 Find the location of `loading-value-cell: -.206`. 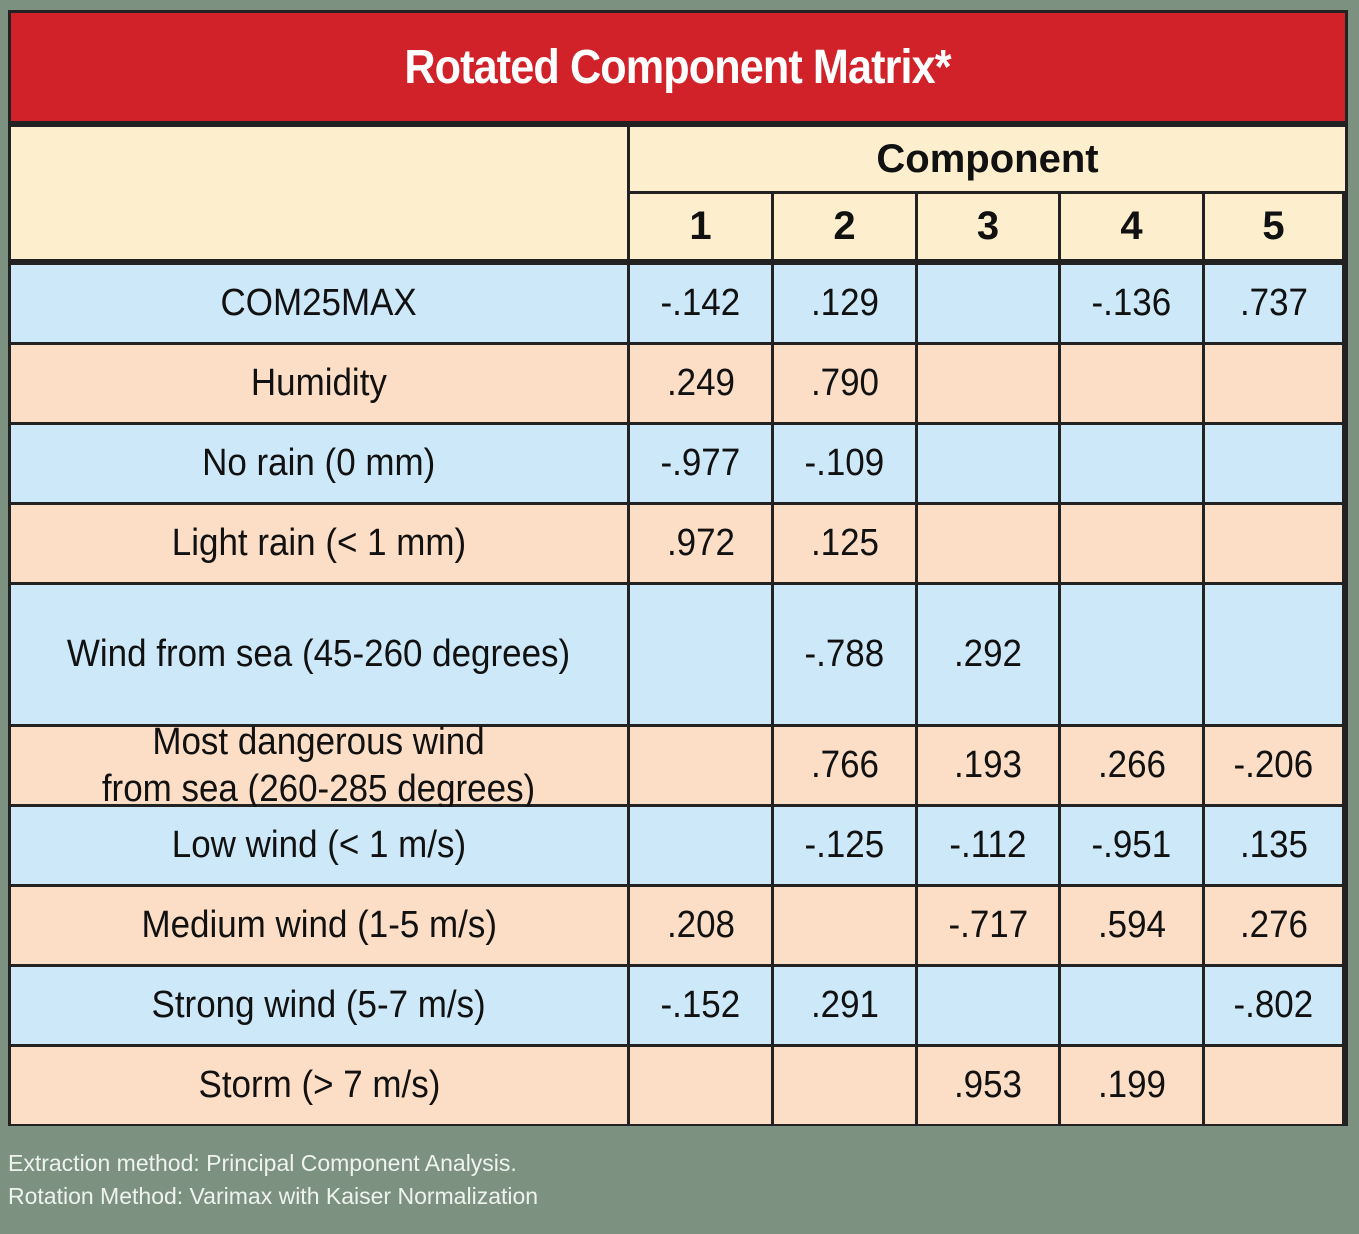

loading-value-cell: -.206 is located at coordinates (1273, 765).